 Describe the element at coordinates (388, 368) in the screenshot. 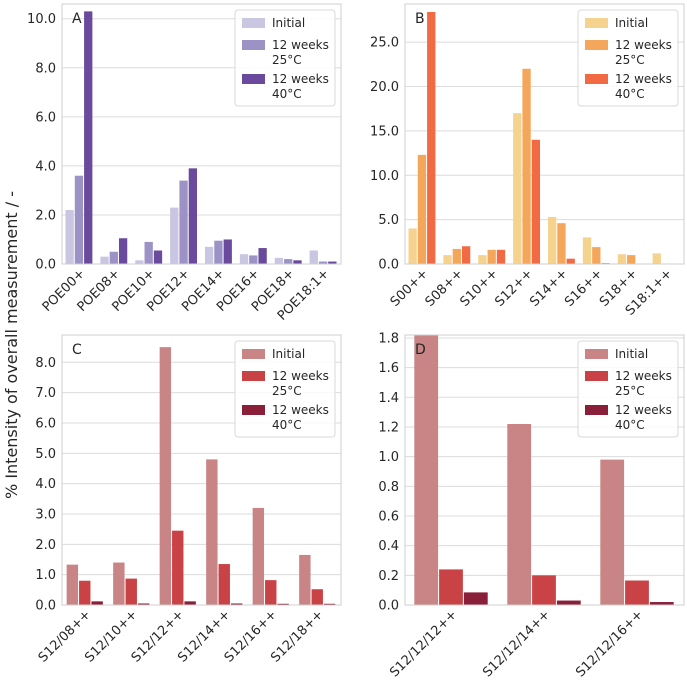

I see `y-tick-label: 1.6` at that location.